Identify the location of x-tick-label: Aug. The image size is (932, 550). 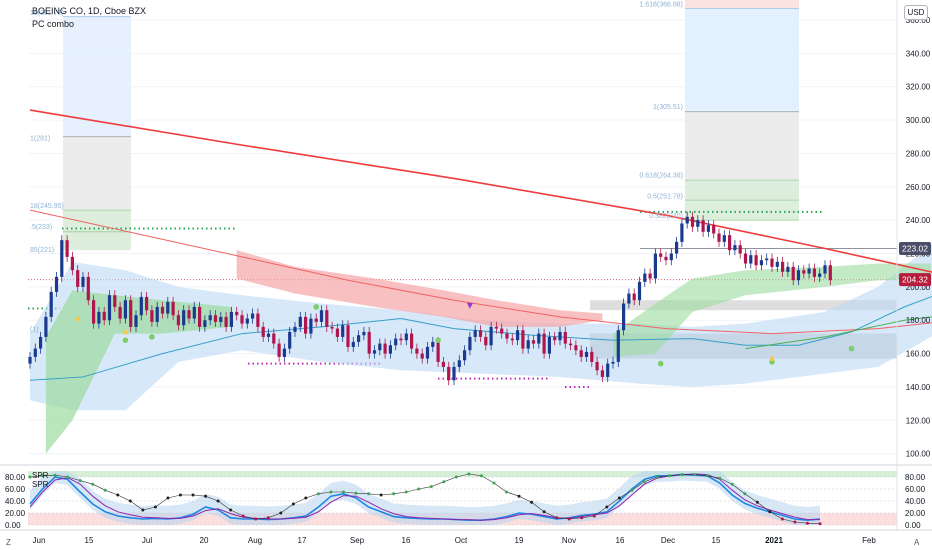
(255, 540).